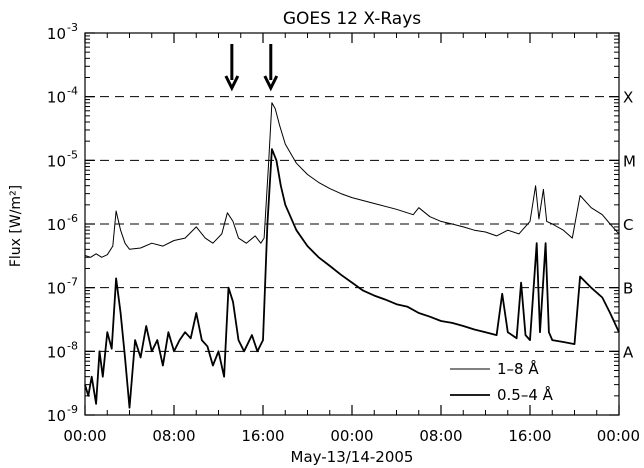 This screenshot has height=468, width=644. Describe the element at coordinates (352, 19) in the screenshot. I see `chart-title: GOES 12 X-Rays` at that location.